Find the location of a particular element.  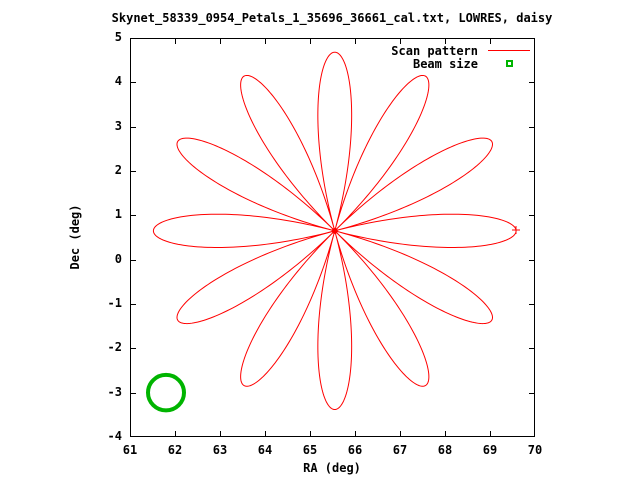

legend: Scan pattern Beam size is located at coordinates (460, 57).